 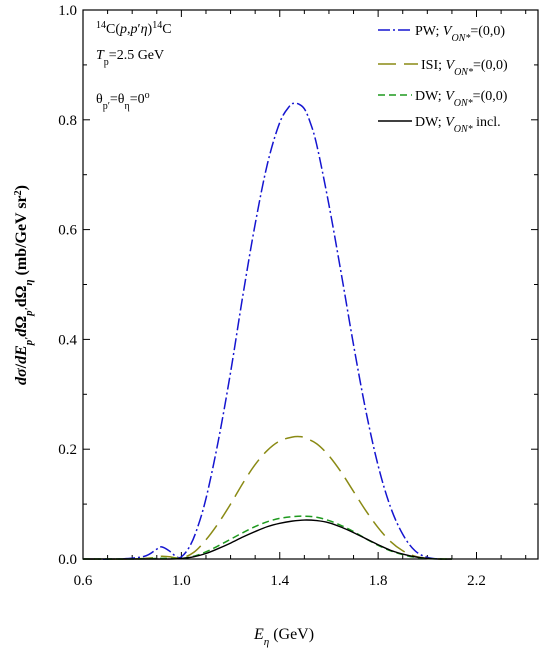 I want to click on legend-label-isi: ISI; VON*=(0,0), so click(x=464, y=68).